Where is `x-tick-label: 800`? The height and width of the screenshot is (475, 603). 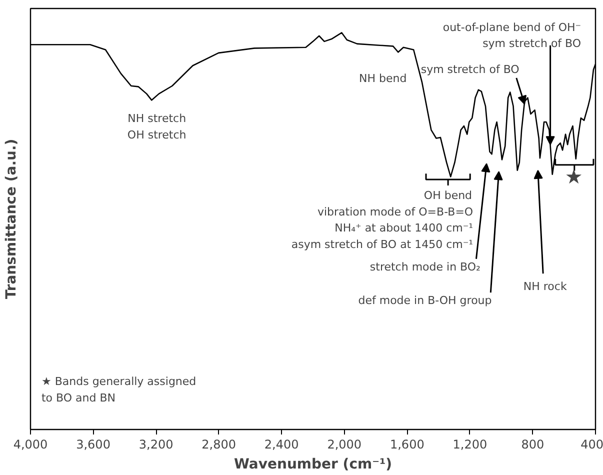 x-tick-label: 800 is located at coordinates (532, 445).